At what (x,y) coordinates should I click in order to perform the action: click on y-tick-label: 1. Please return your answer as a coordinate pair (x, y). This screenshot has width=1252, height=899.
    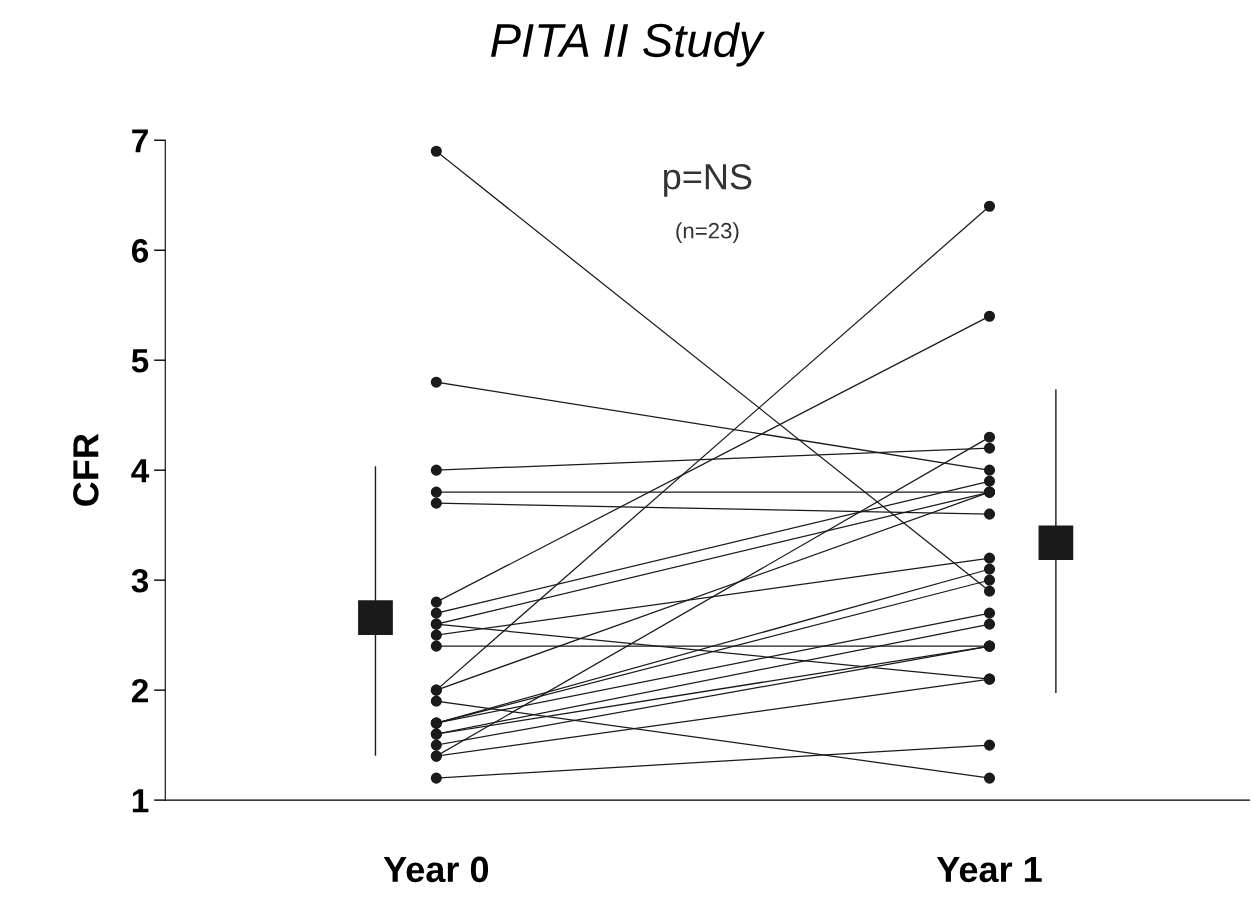
    Looking at the image, I should click on (140, 801).